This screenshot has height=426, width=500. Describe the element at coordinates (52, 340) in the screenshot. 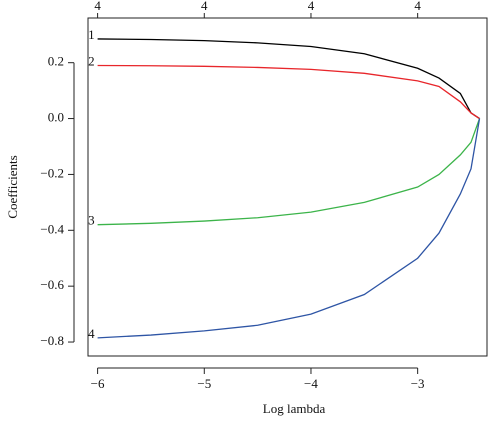

I see `y-tick-label: −0.8` at that location.